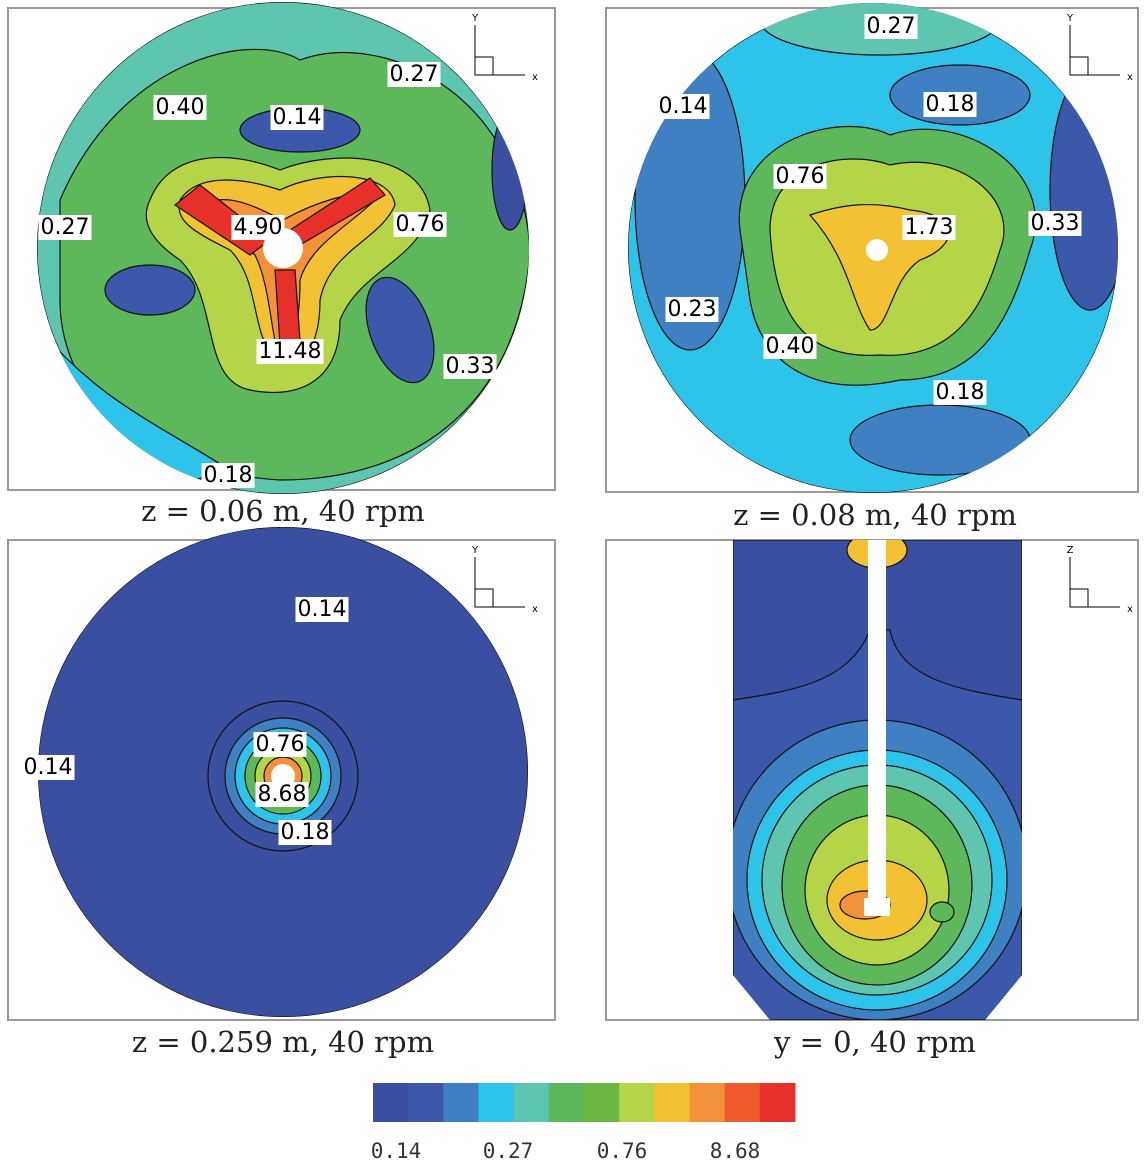 This screenshot has width=1145, height=1168. What do you see at coordinates (508, 1151) in the screenshot?
I see `colorbar-tick-label: 0.27` at bounding box center [508, 1151].